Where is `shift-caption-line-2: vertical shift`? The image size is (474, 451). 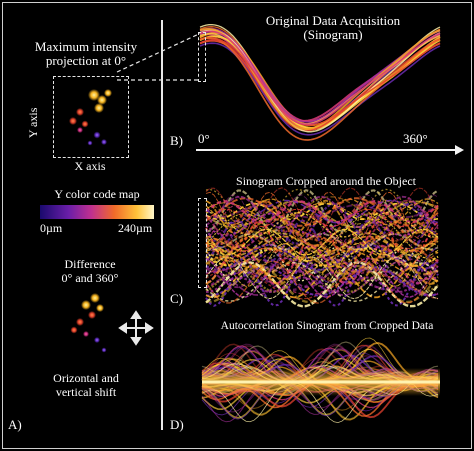
shift-caption-line-2: vertical shift is located at coordinates (86, 392).